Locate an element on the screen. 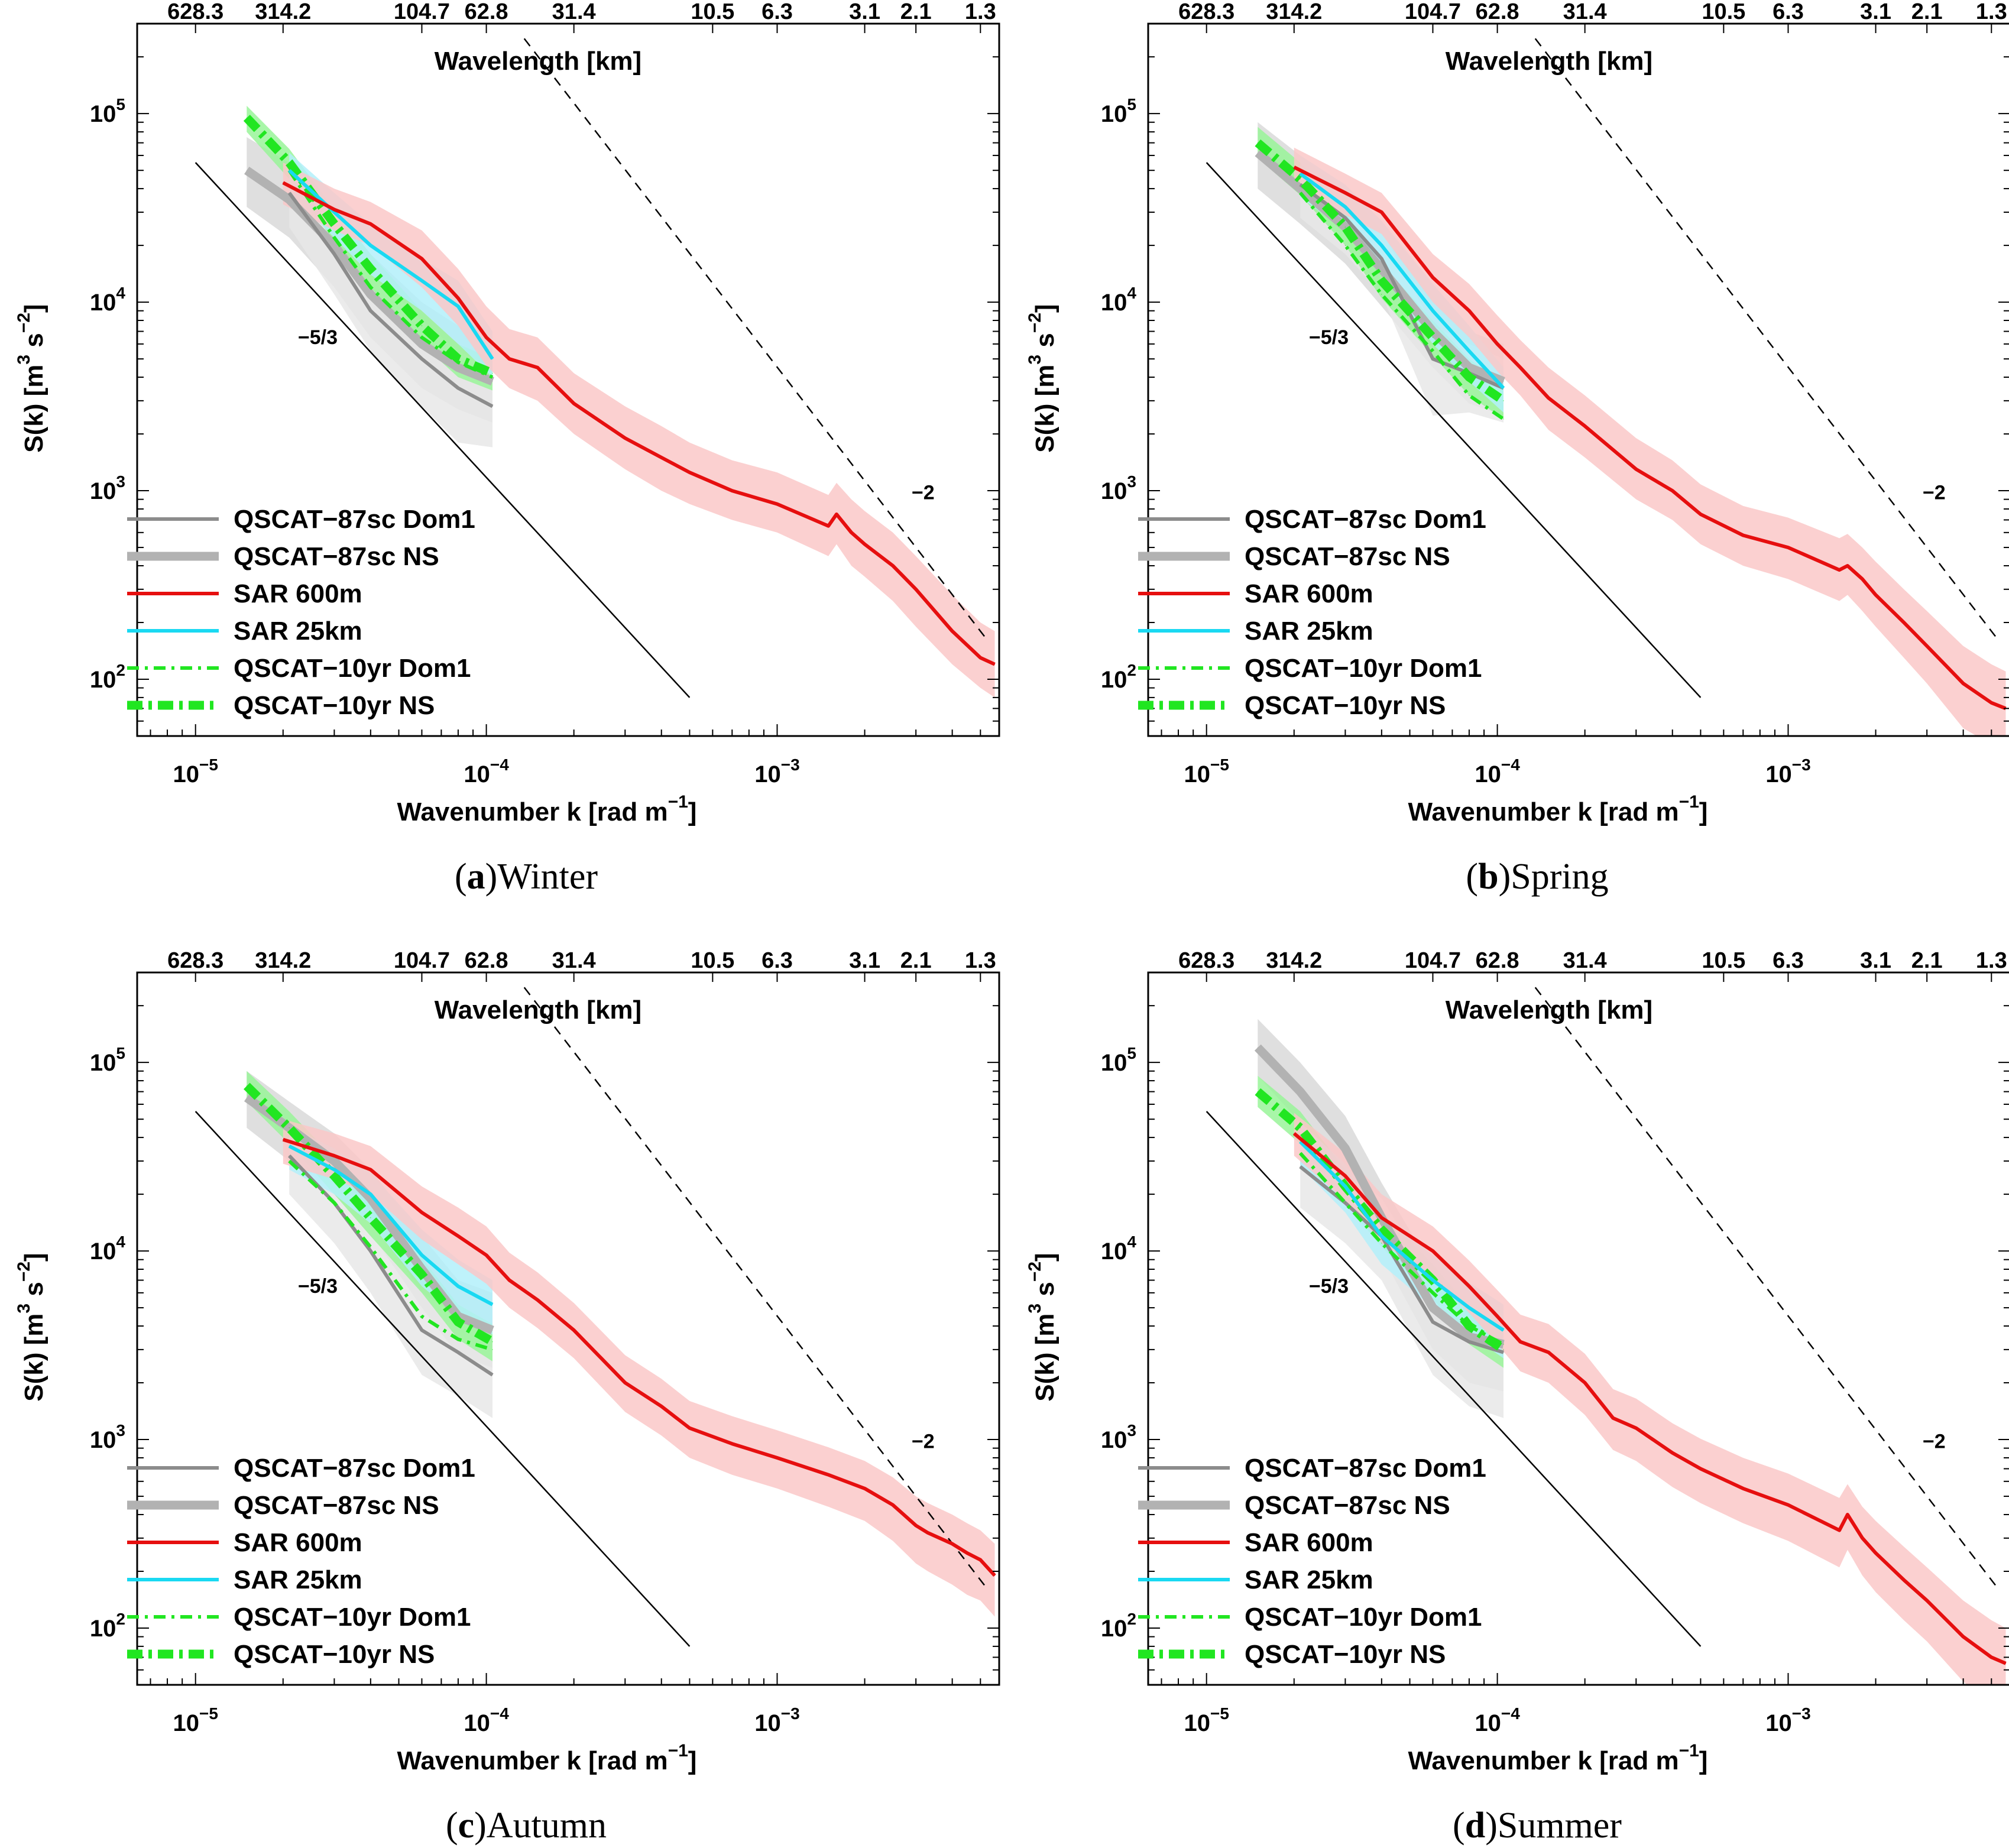 The width and height of the screenshot is (2009, 1848). series-line-SAR 25km is located at coordinates (391, 1225).